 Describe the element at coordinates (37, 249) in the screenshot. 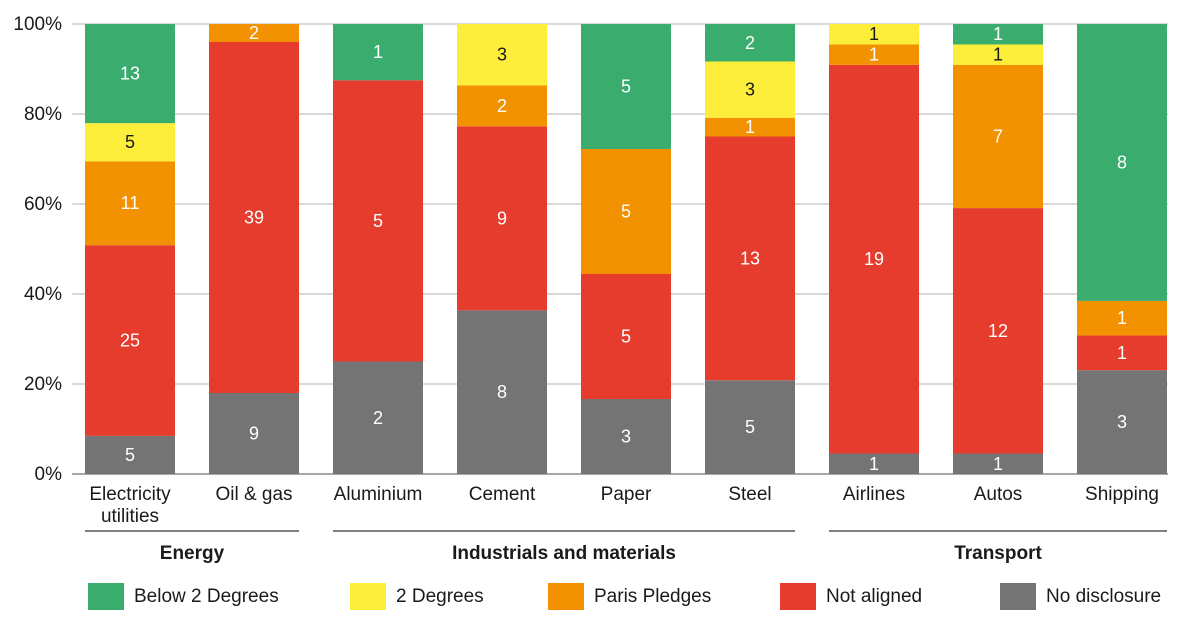

I see `y-axis-ticks: 0% 20% 40% 60% 80% 100%` at that location.